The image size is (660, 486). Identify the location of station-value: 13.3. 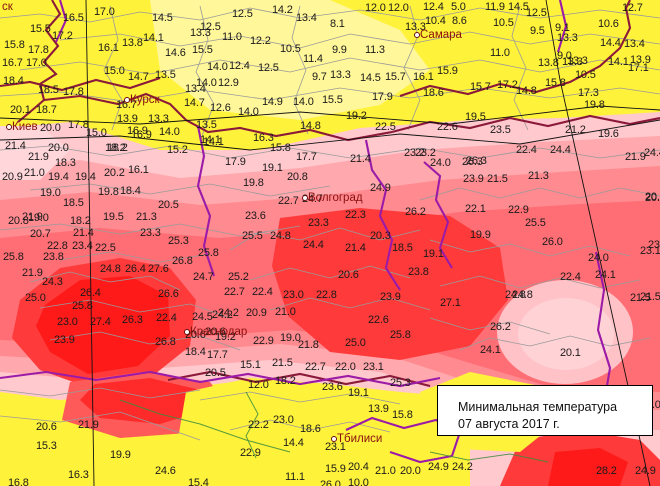
(200, 33).